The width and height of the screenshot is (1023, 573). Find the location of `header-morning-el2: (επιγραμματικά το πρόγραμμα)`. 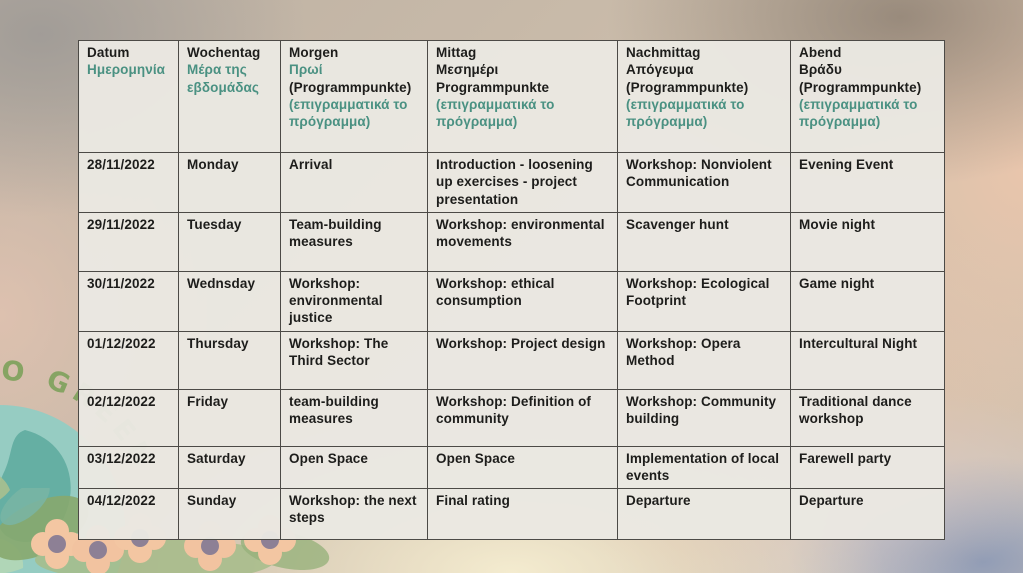

header-morning-el2: (επιγραμματικά το πρόγραμμα) is located at coordinates (348, 113).